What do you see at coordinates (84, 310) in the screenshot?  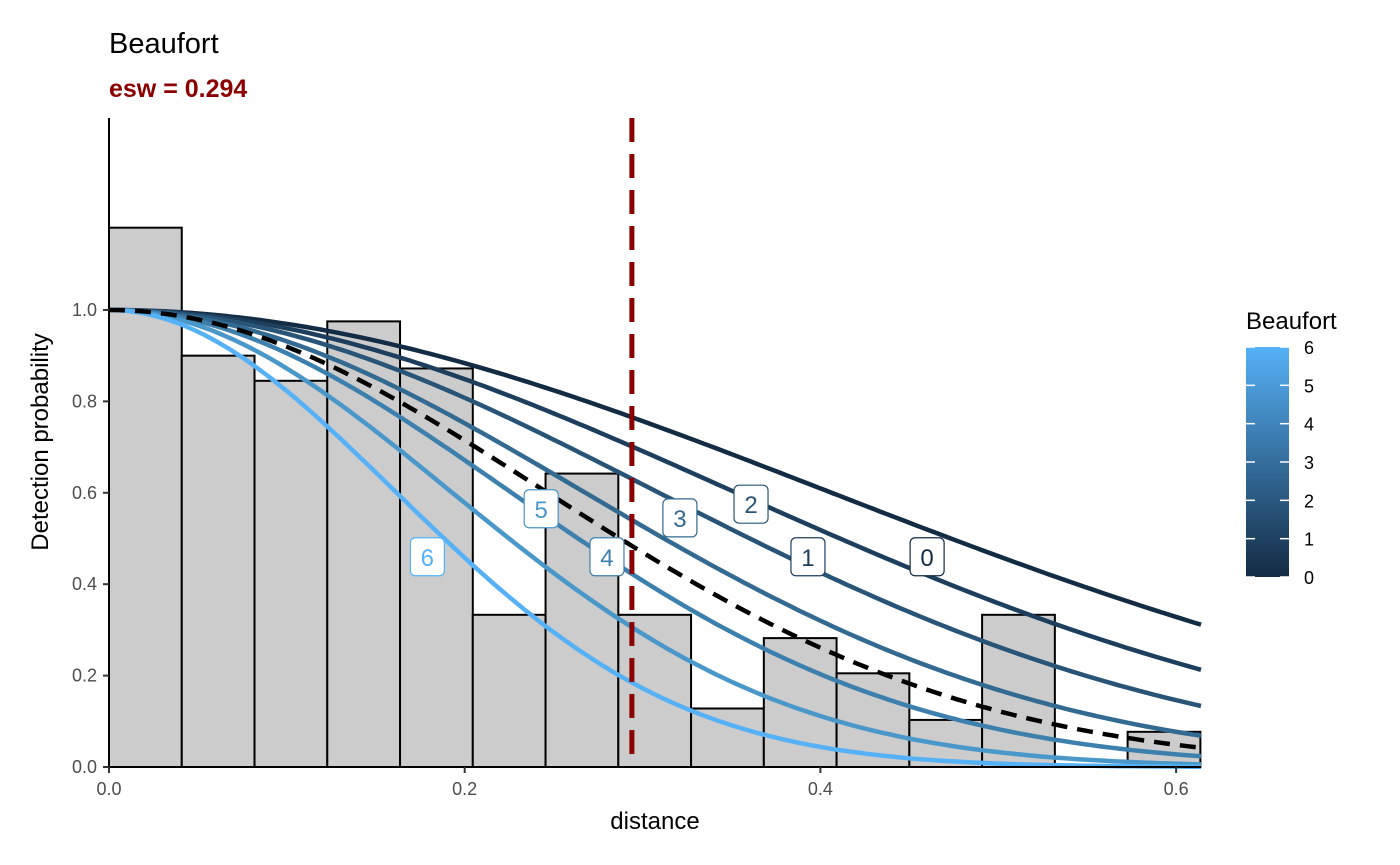 I see `y-tick-label: 1.0` at bounding box center [84, 310].